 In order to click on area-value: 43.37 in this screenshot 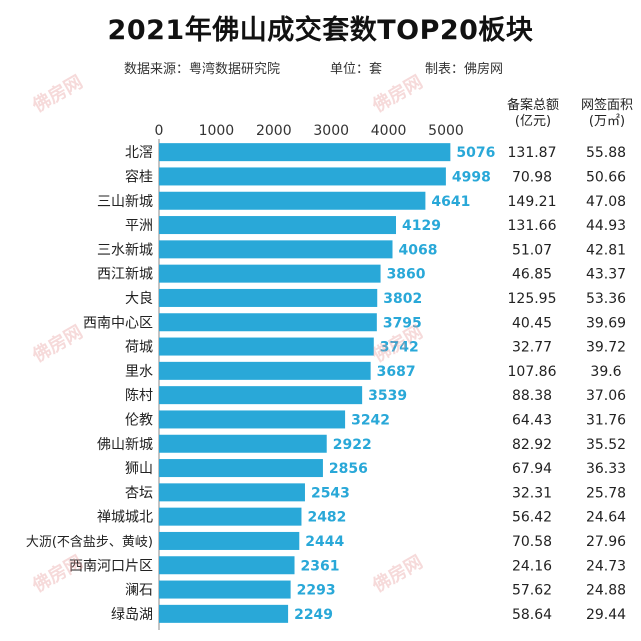, I will do `click(606, 275)`.